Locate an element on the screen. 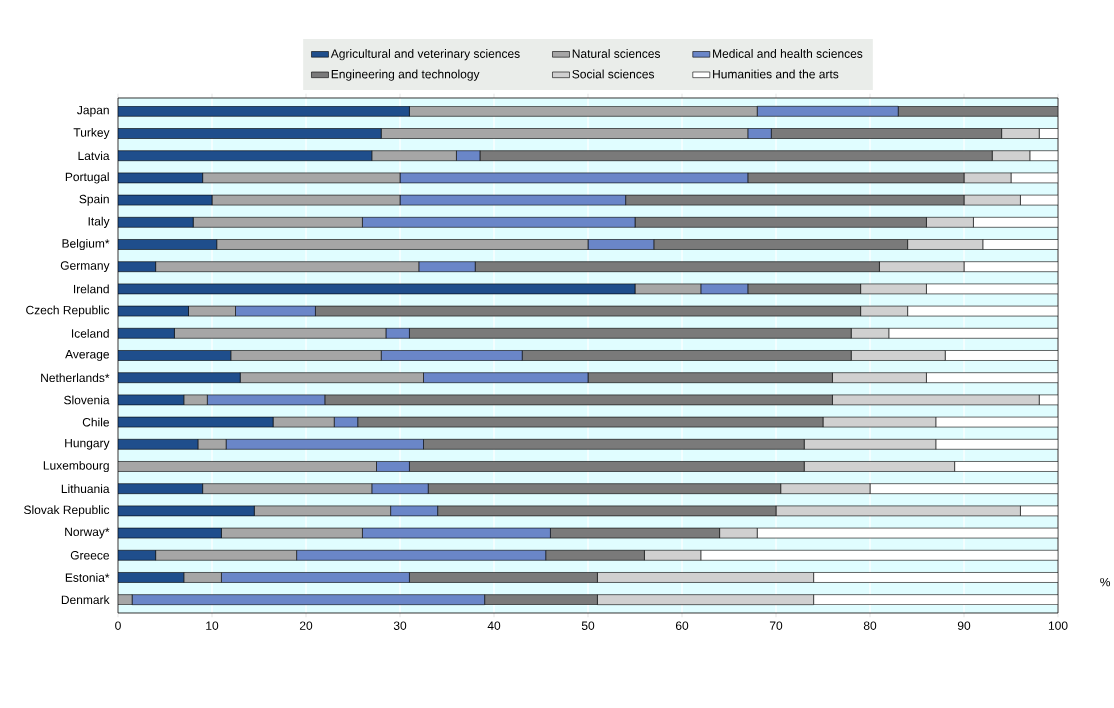 This screenshot has width=1114, height=708. legend-label: Medical and health sciences is located at coordinates (788, 53).